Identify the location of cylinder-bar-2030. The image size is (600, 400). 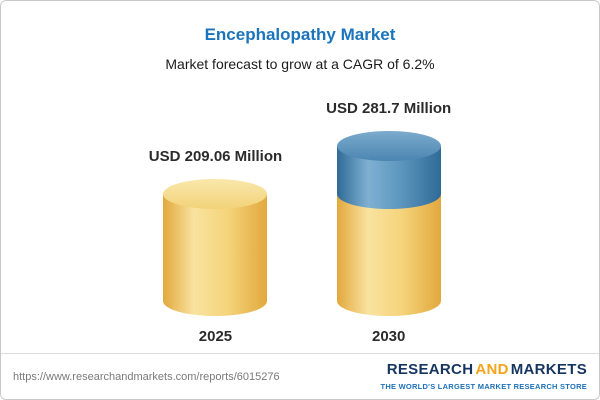
(388, 223).